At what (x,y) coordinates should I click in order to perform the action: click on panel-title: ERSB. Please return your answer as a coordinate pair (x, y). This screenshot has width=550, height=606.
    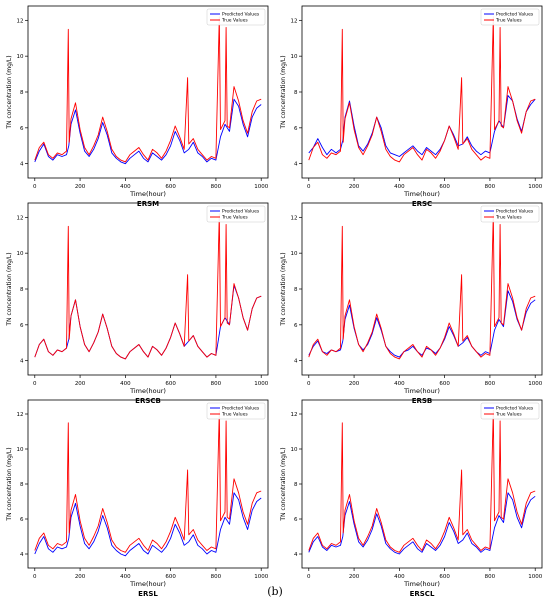
    Looking at the image, I should click on (422, 401).